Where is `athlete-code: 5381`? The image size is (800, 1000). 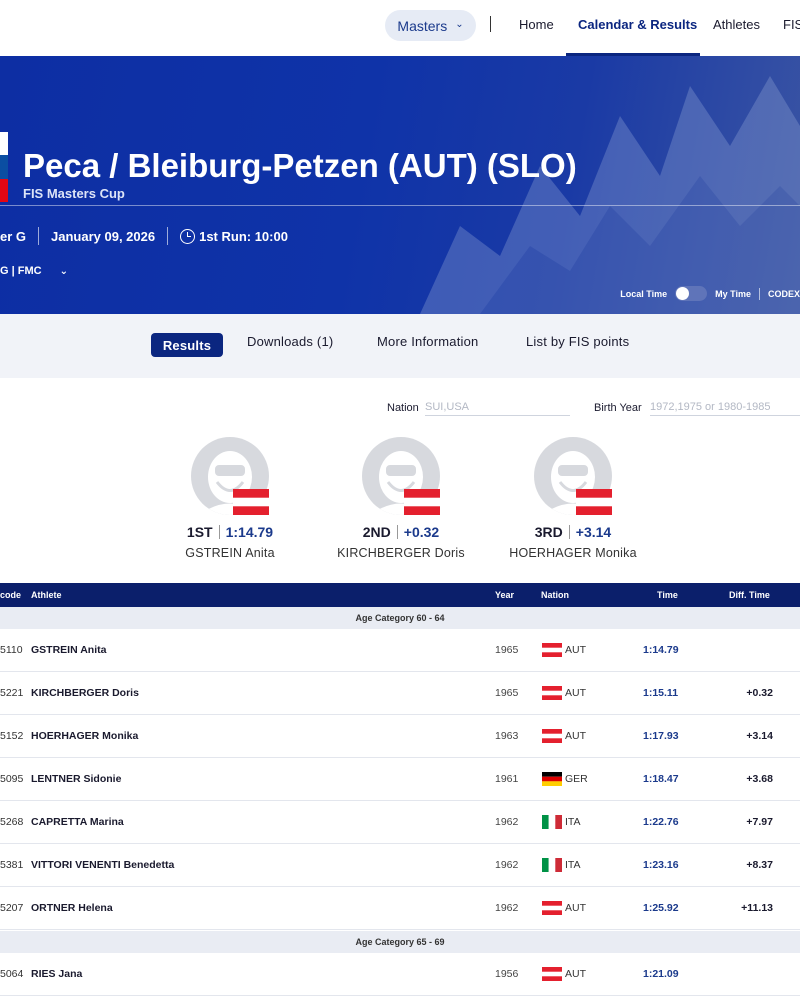
athlete-code: 5381 is located at coordinates (12, 865).